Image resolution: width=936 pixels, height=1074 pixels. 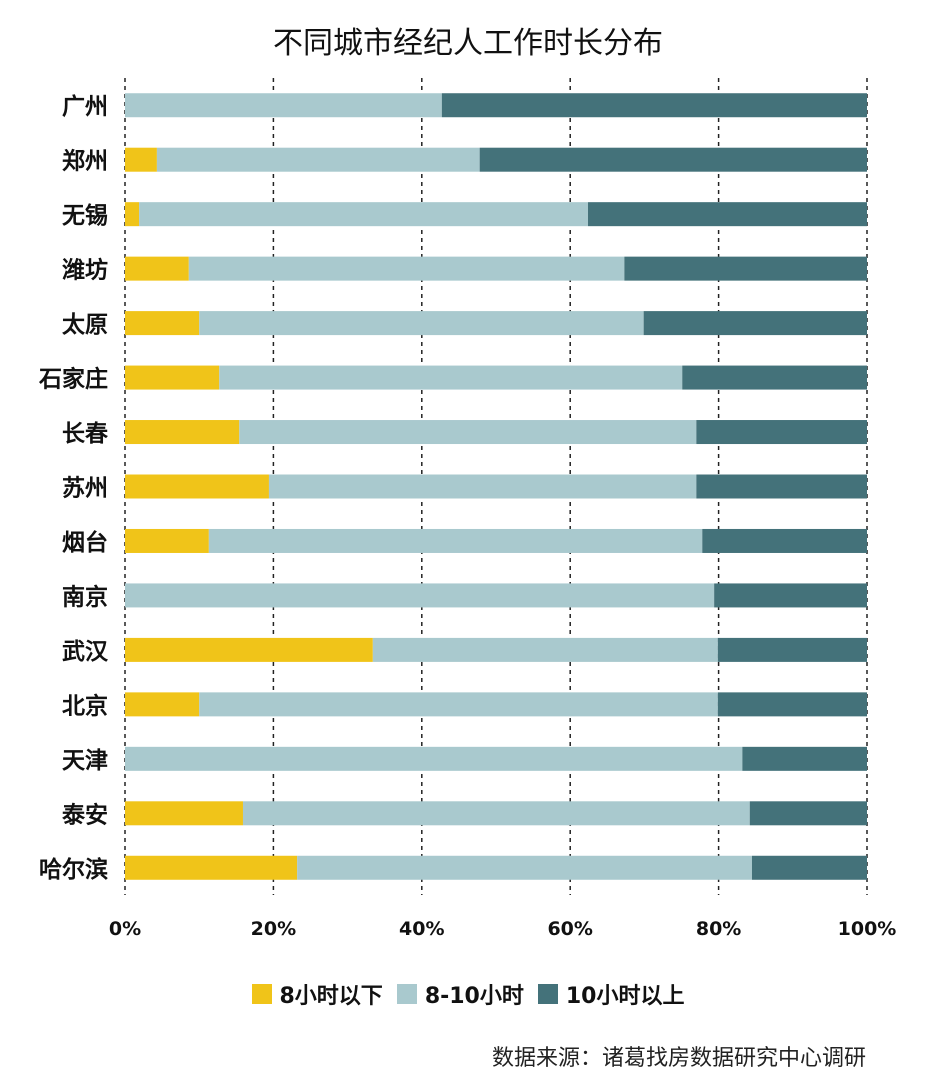 I want to click on legend-item: 8-10小时, so click(x=460, y=994).